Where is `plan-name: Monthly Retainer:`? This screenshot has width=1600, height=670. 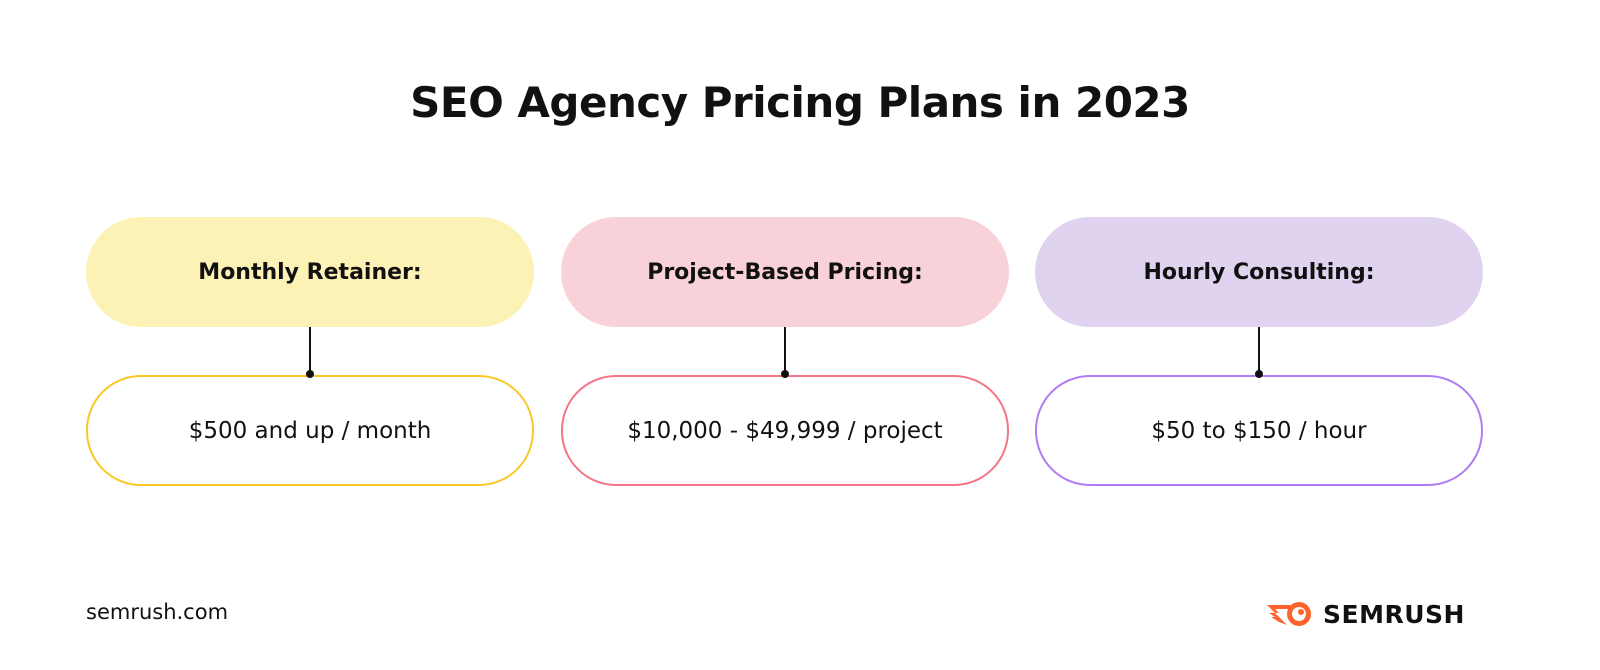 plan-name: Monthly Retainer: is located at coordinates (310, 272).